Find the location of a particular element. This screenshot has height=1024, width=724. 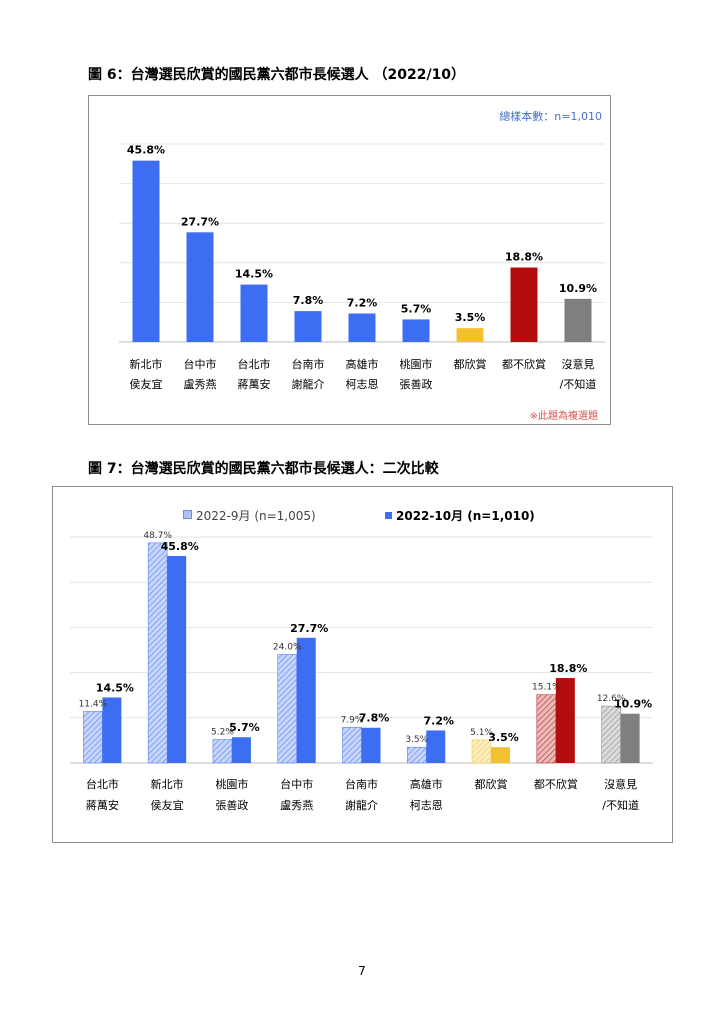

data-label-oct: 3.5% is located at coordinates (503, 737).